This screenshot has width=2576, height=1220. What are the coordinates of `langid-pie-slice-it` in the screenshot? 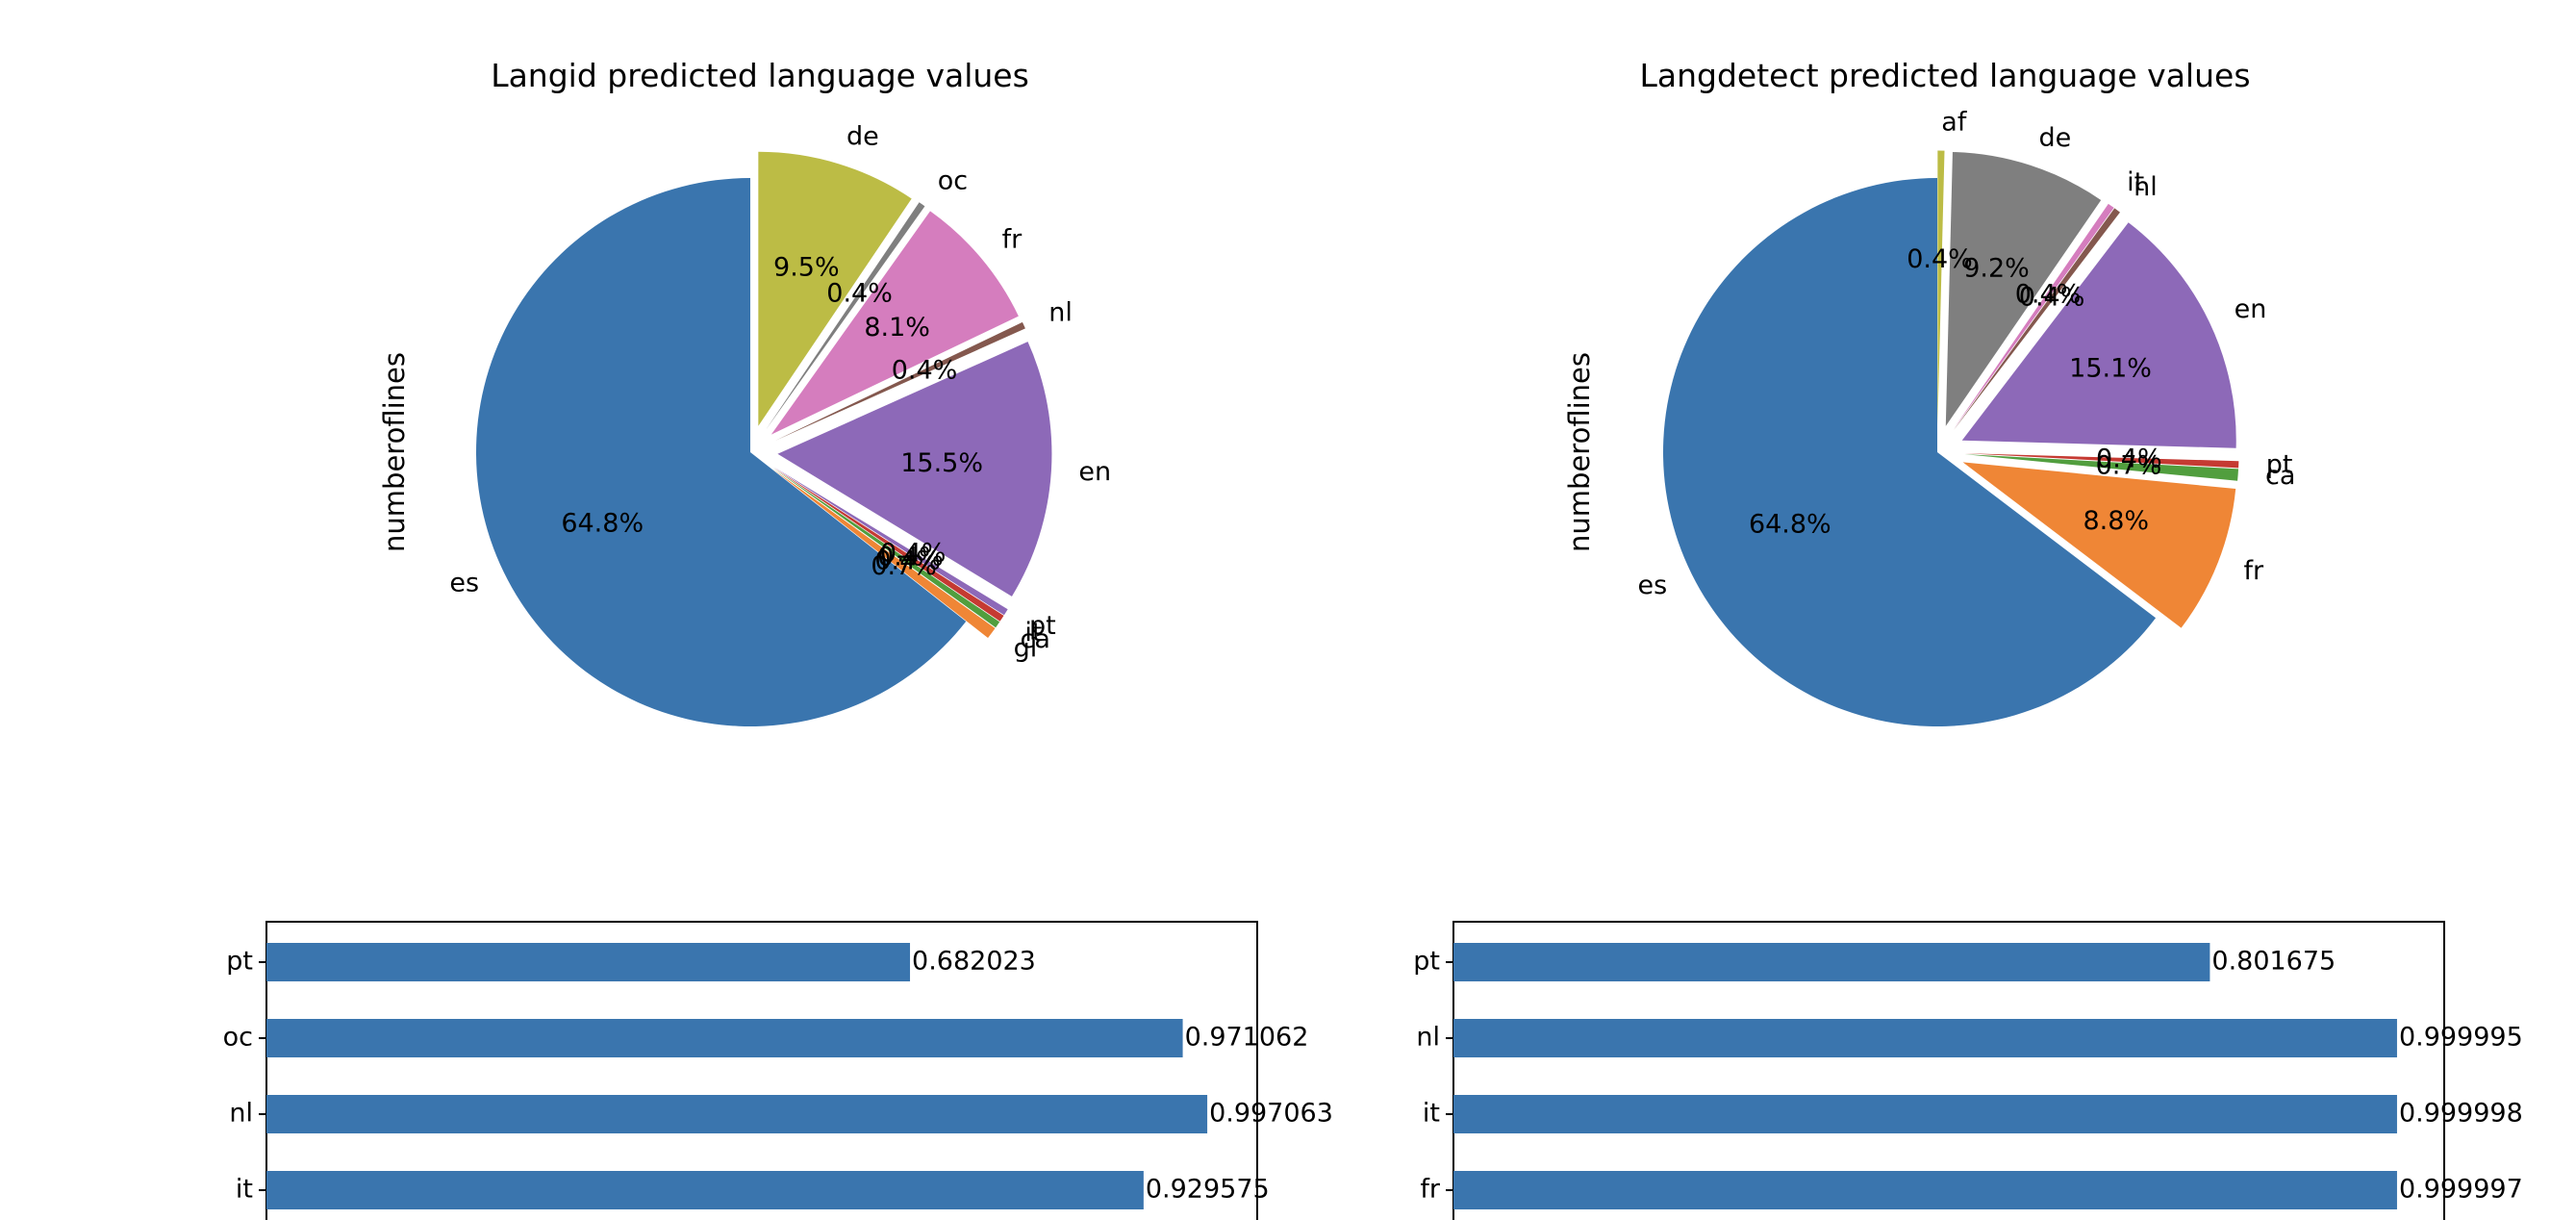 It's located at (888, 544).